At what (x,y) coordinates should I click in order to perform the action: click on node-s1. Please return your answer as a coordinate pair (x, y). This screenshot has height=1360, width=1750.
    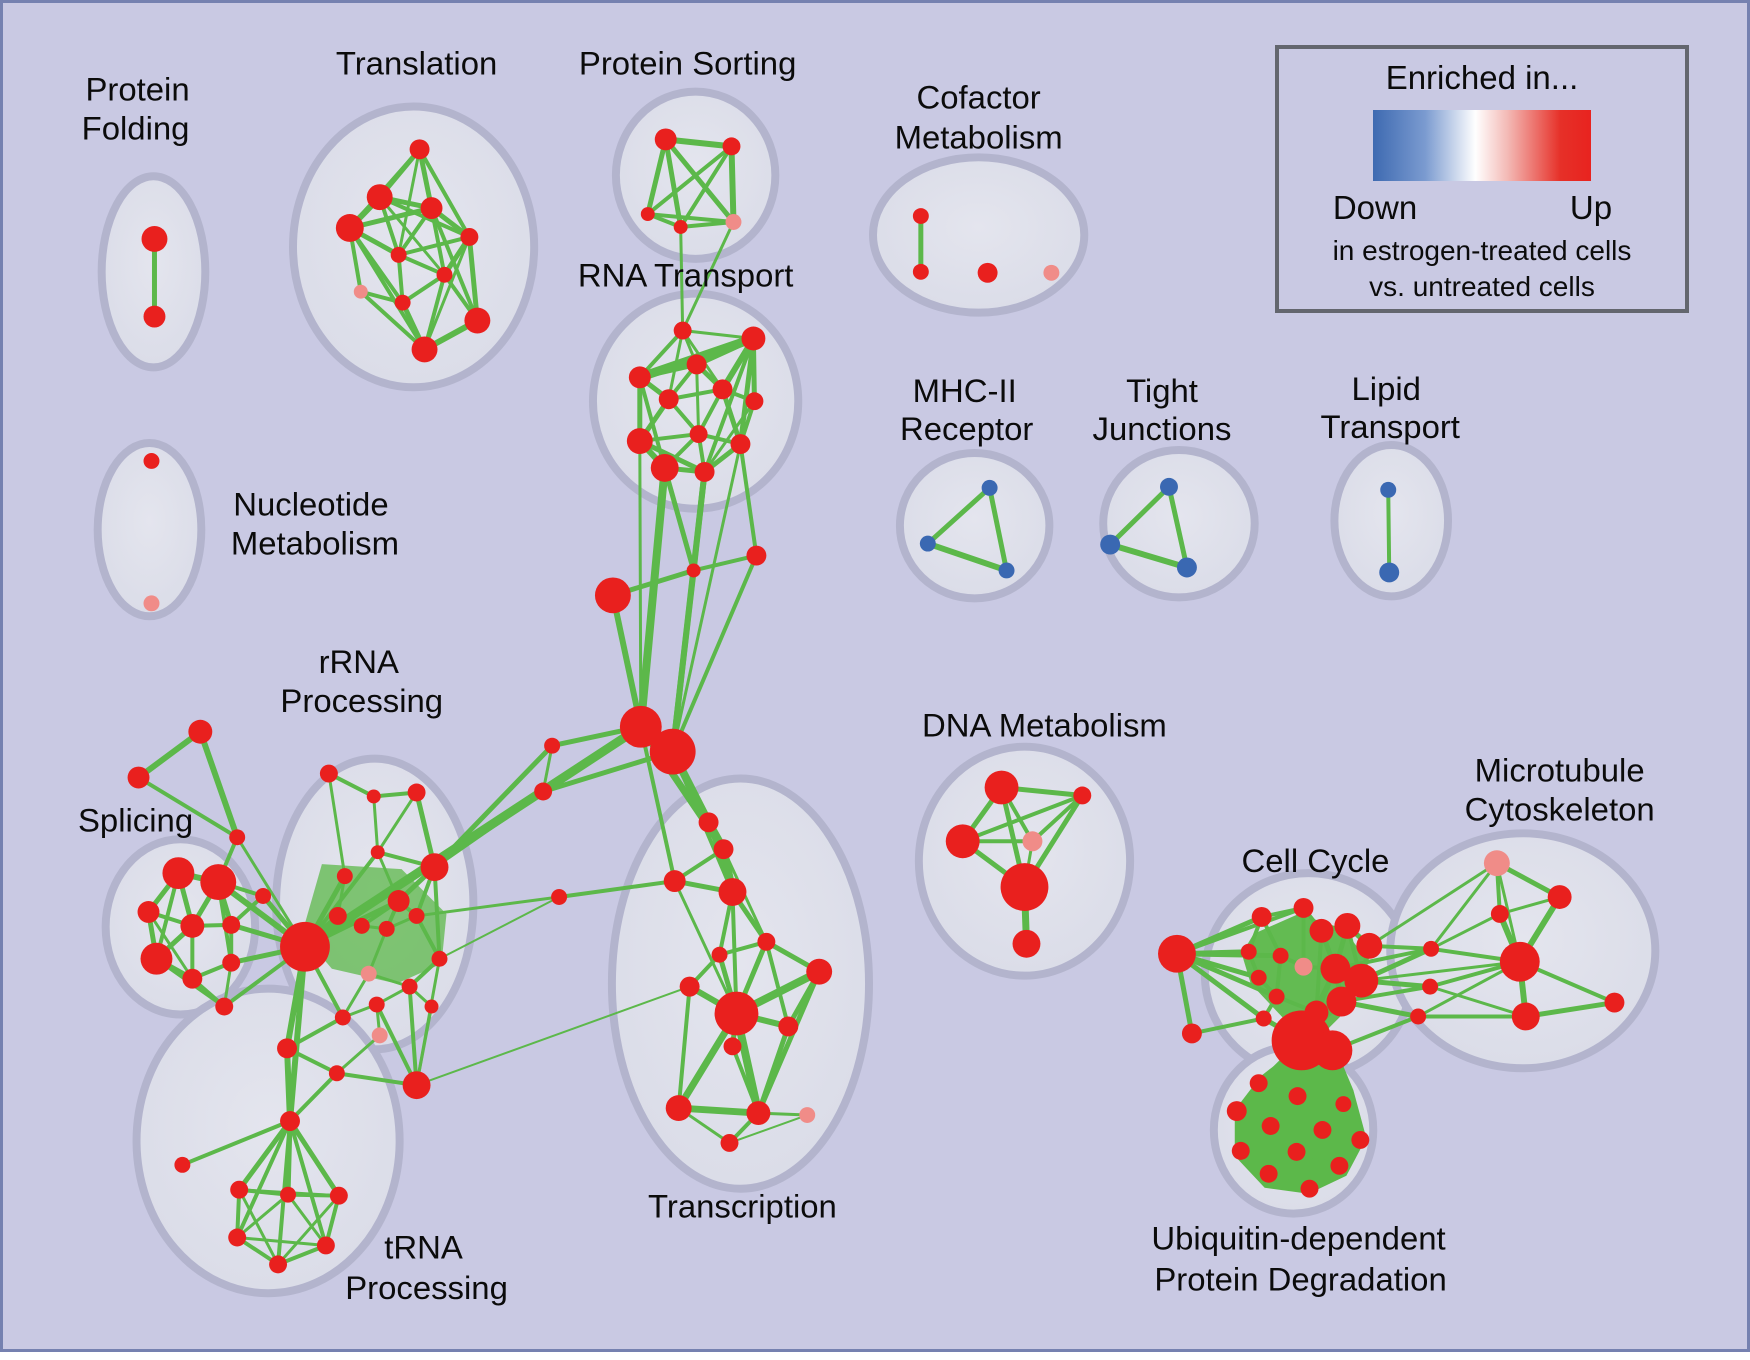
    Looking at the image, I should click on (218, 882).